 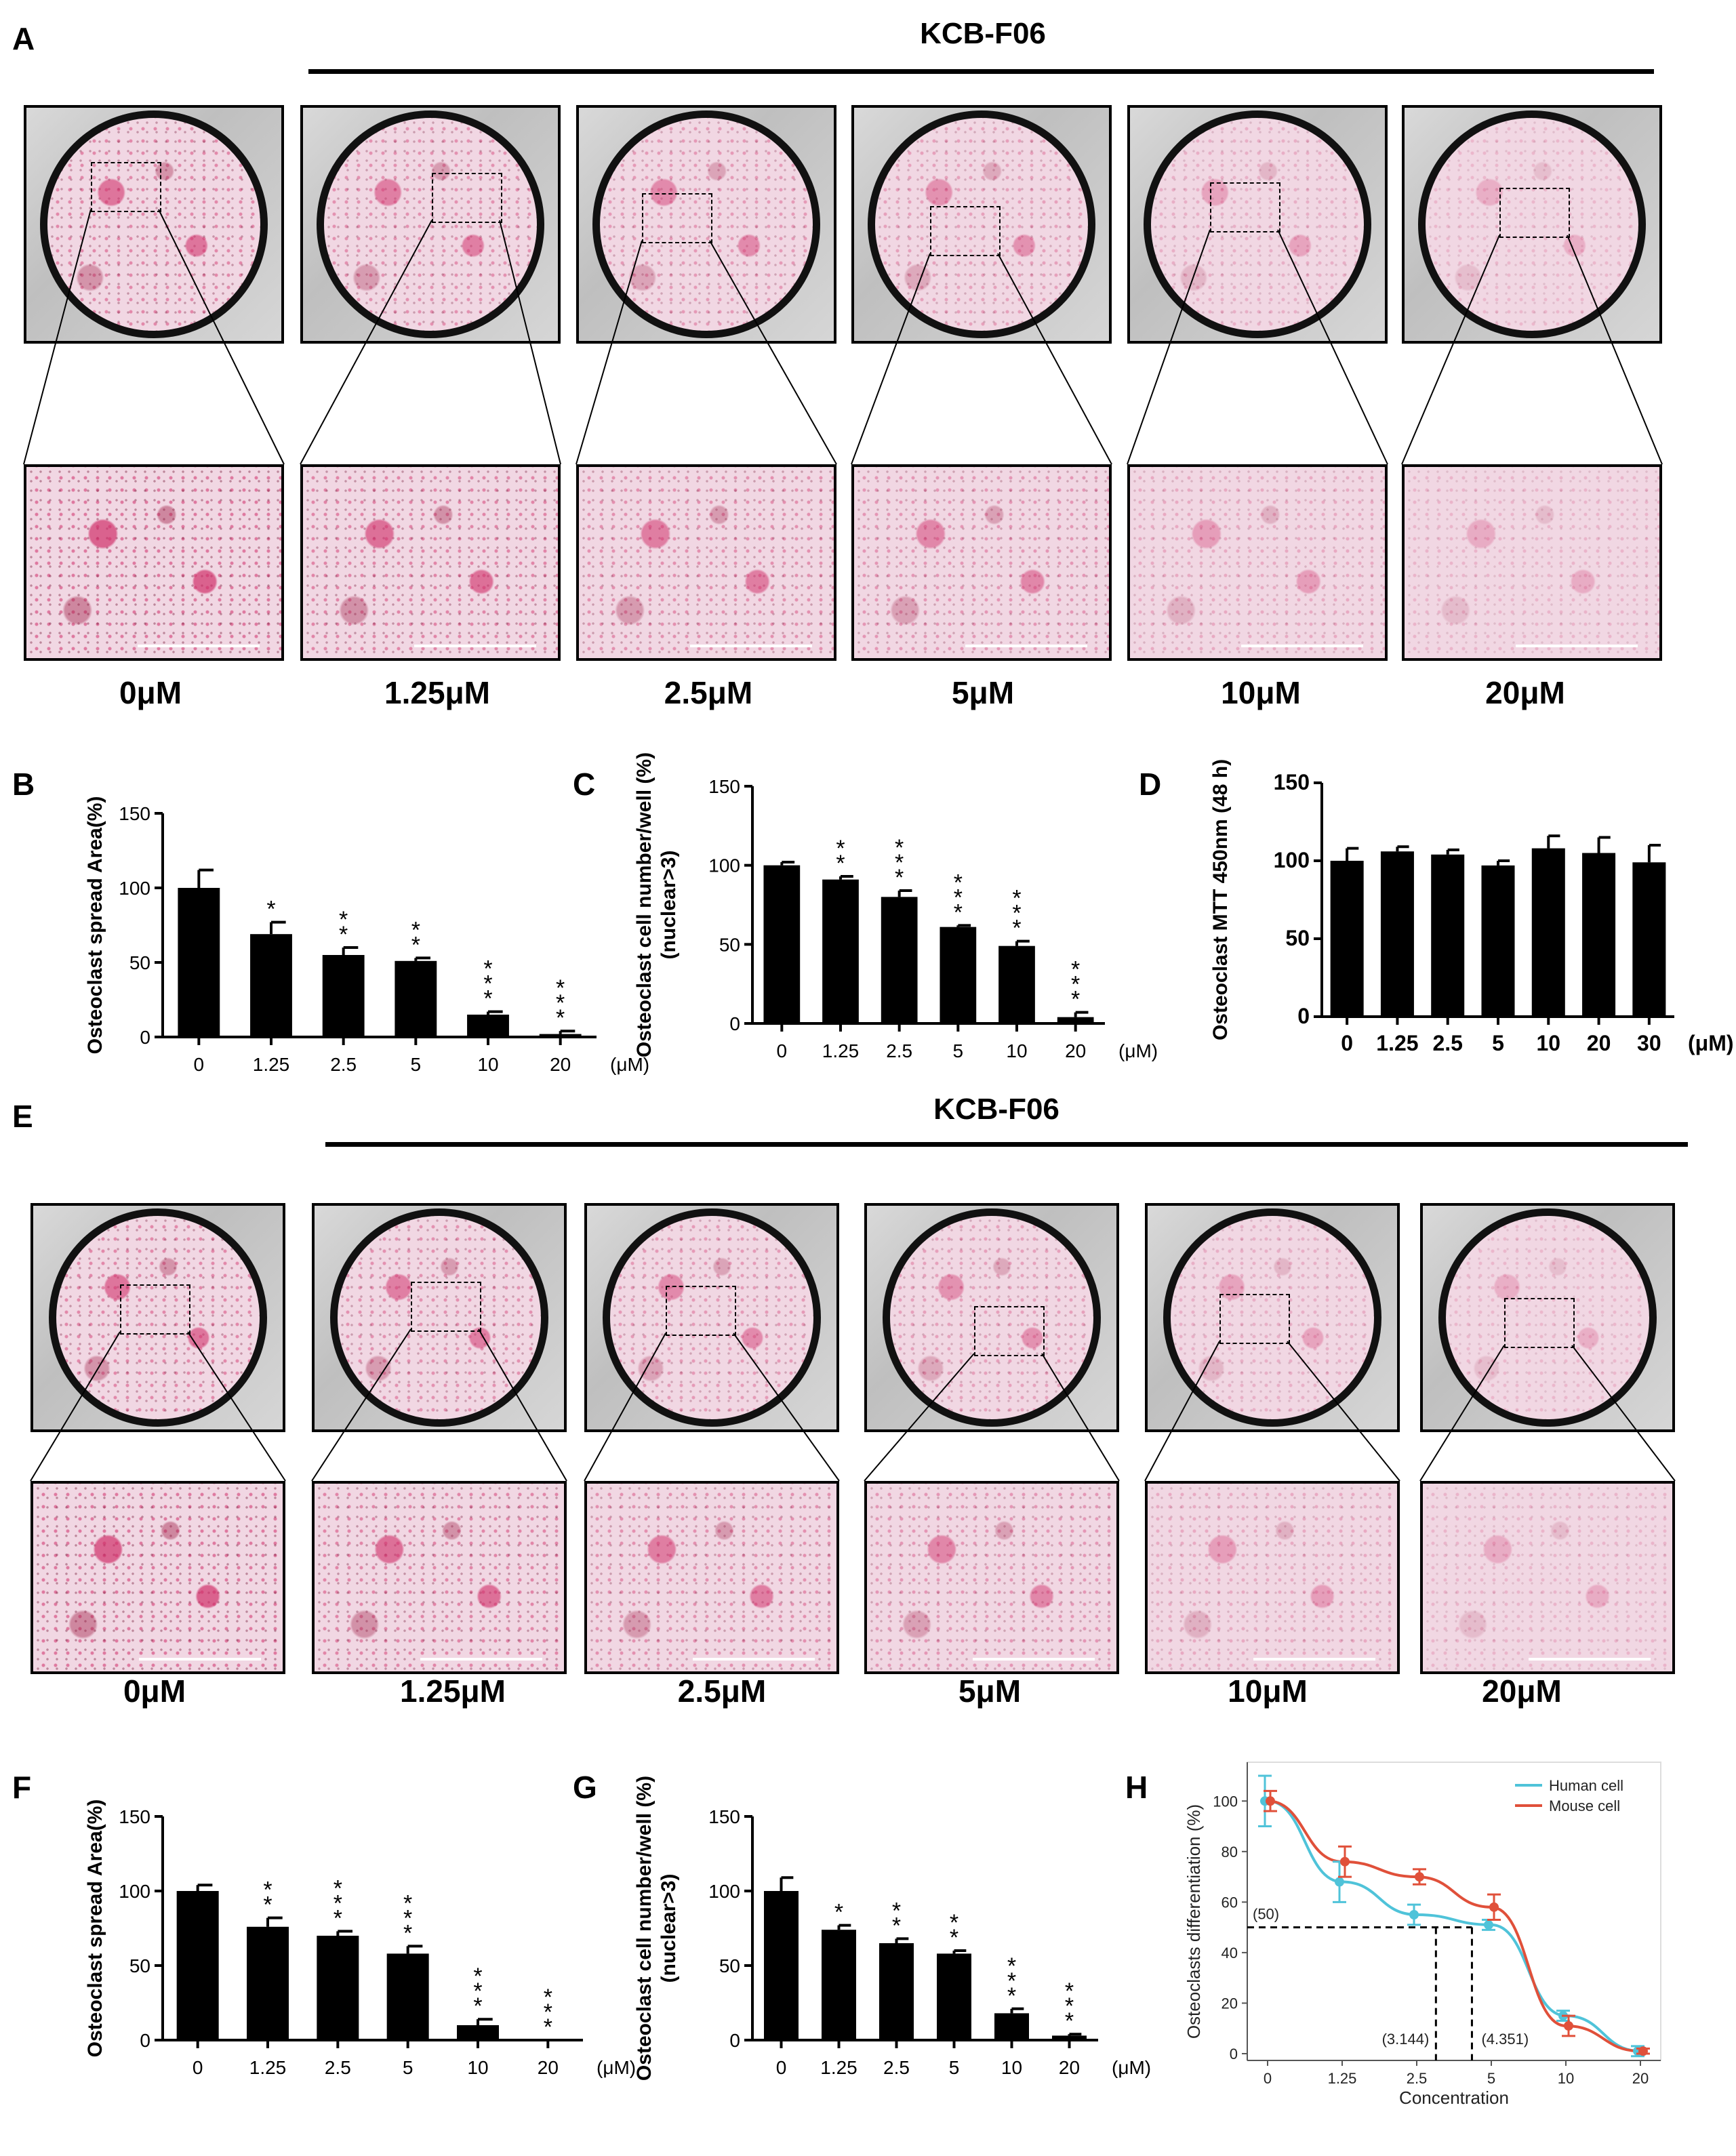 I want to click on legend-label: Mouse cell, so click(x=1584, y=1806).